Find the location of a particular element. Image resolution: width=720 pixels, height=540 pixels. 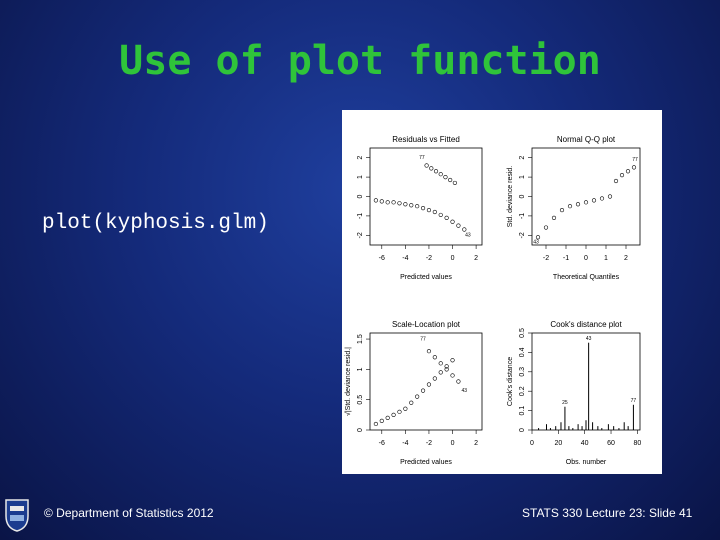

y-tick-label: -2 is located at coordinates (522, 235).